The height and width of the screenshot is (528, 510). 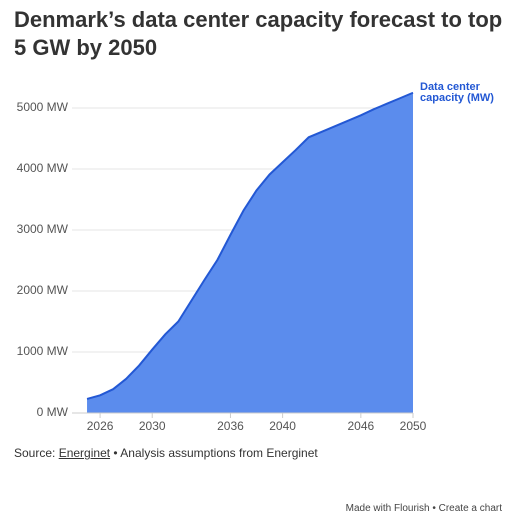 I want to click on x-tick-label: 2030, so click(x=152, y=426).